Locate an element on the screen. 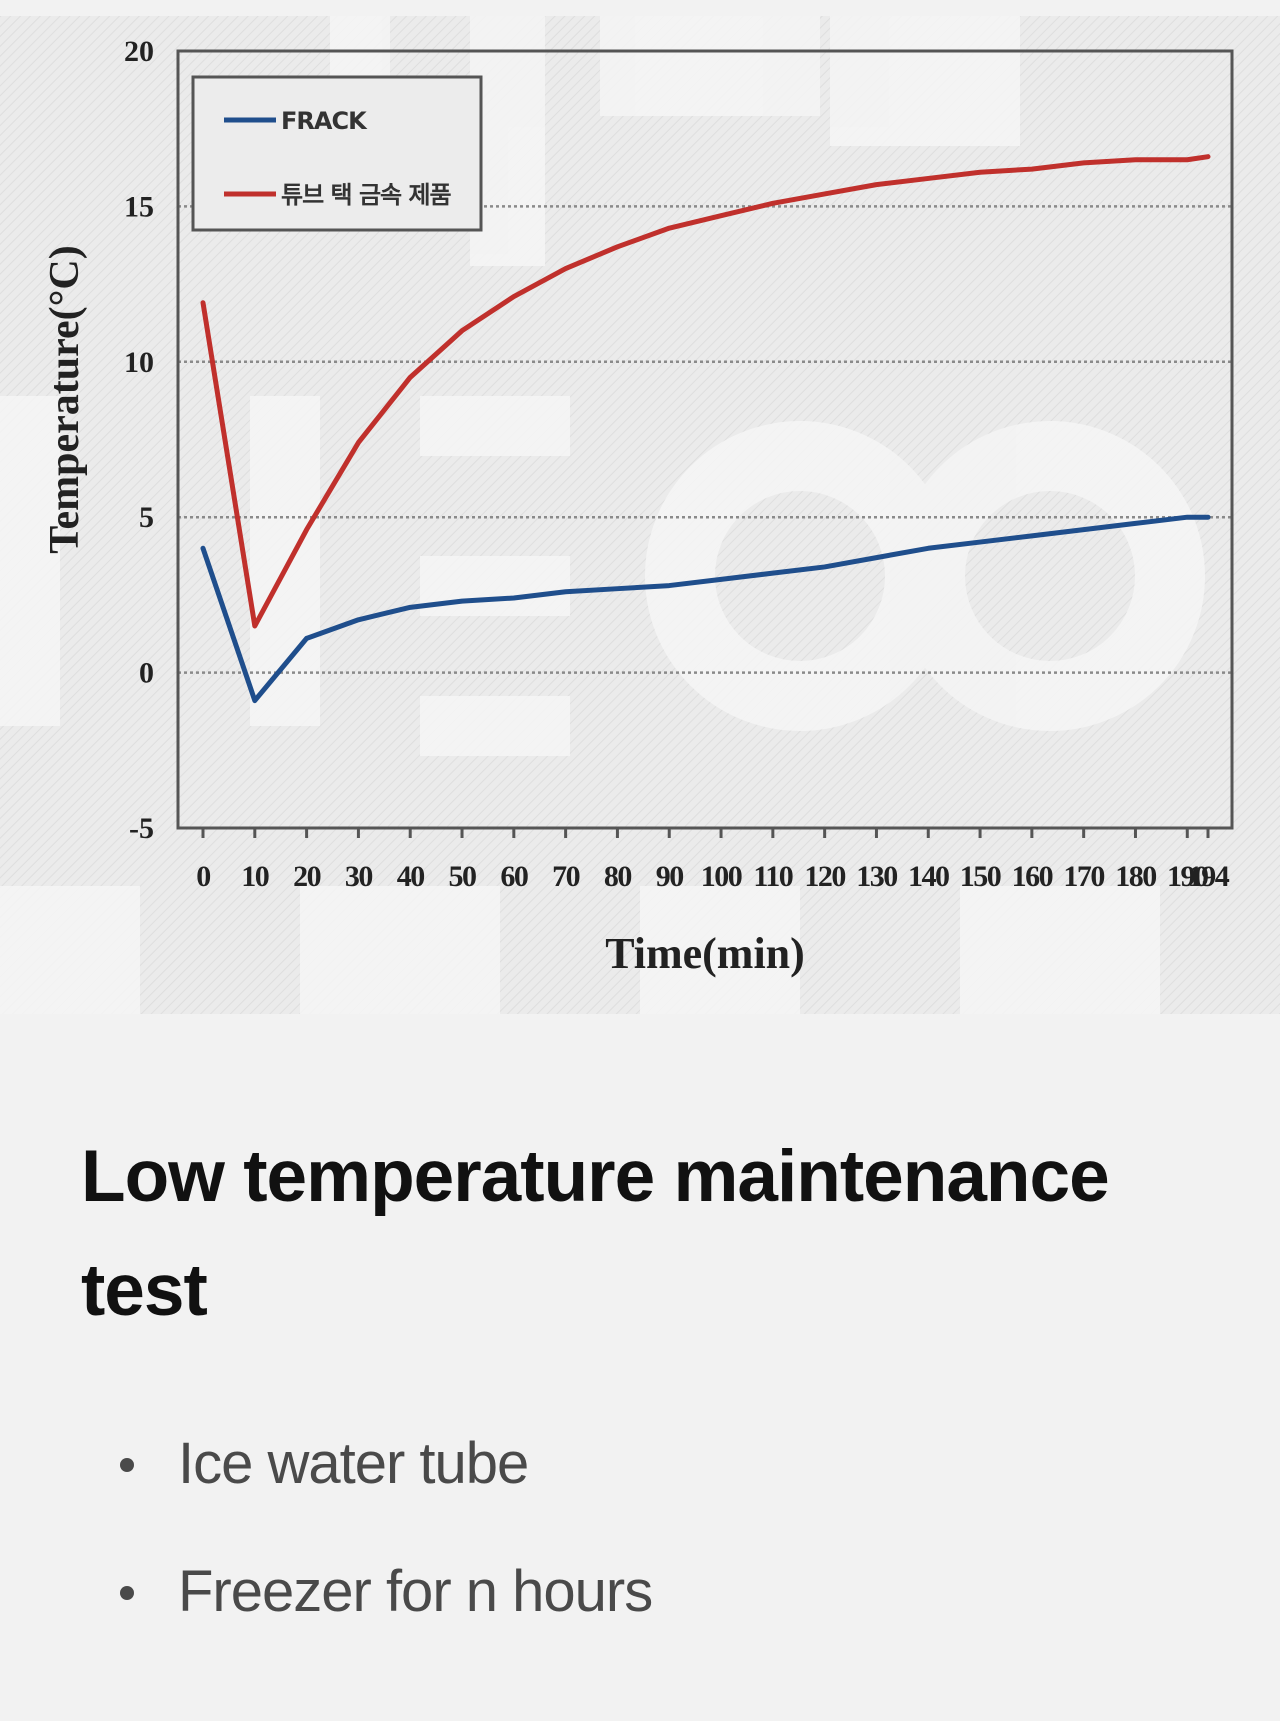  legend-label: 튜브 택 금속 제품 is located at coordinates (366, 195).